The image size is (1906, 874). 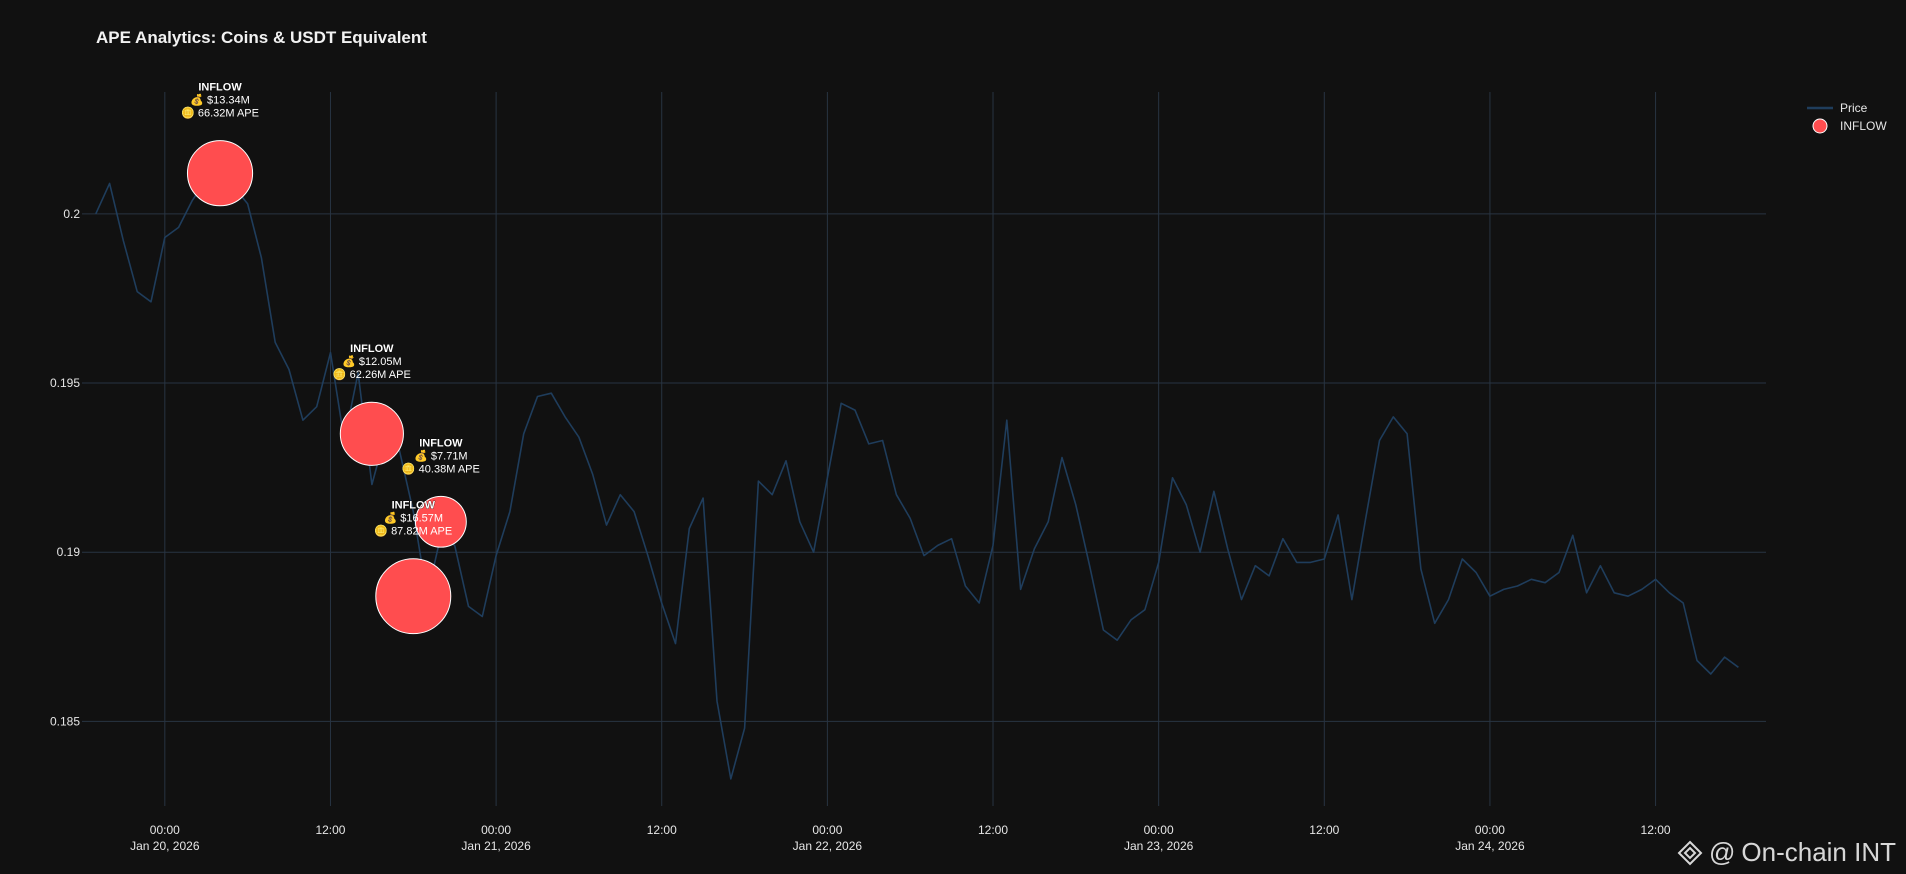 What do you see at coordinates (69, 552) in the screenshot?
I see `y-tick-label: 0.19` at bounding box center [69, 552].